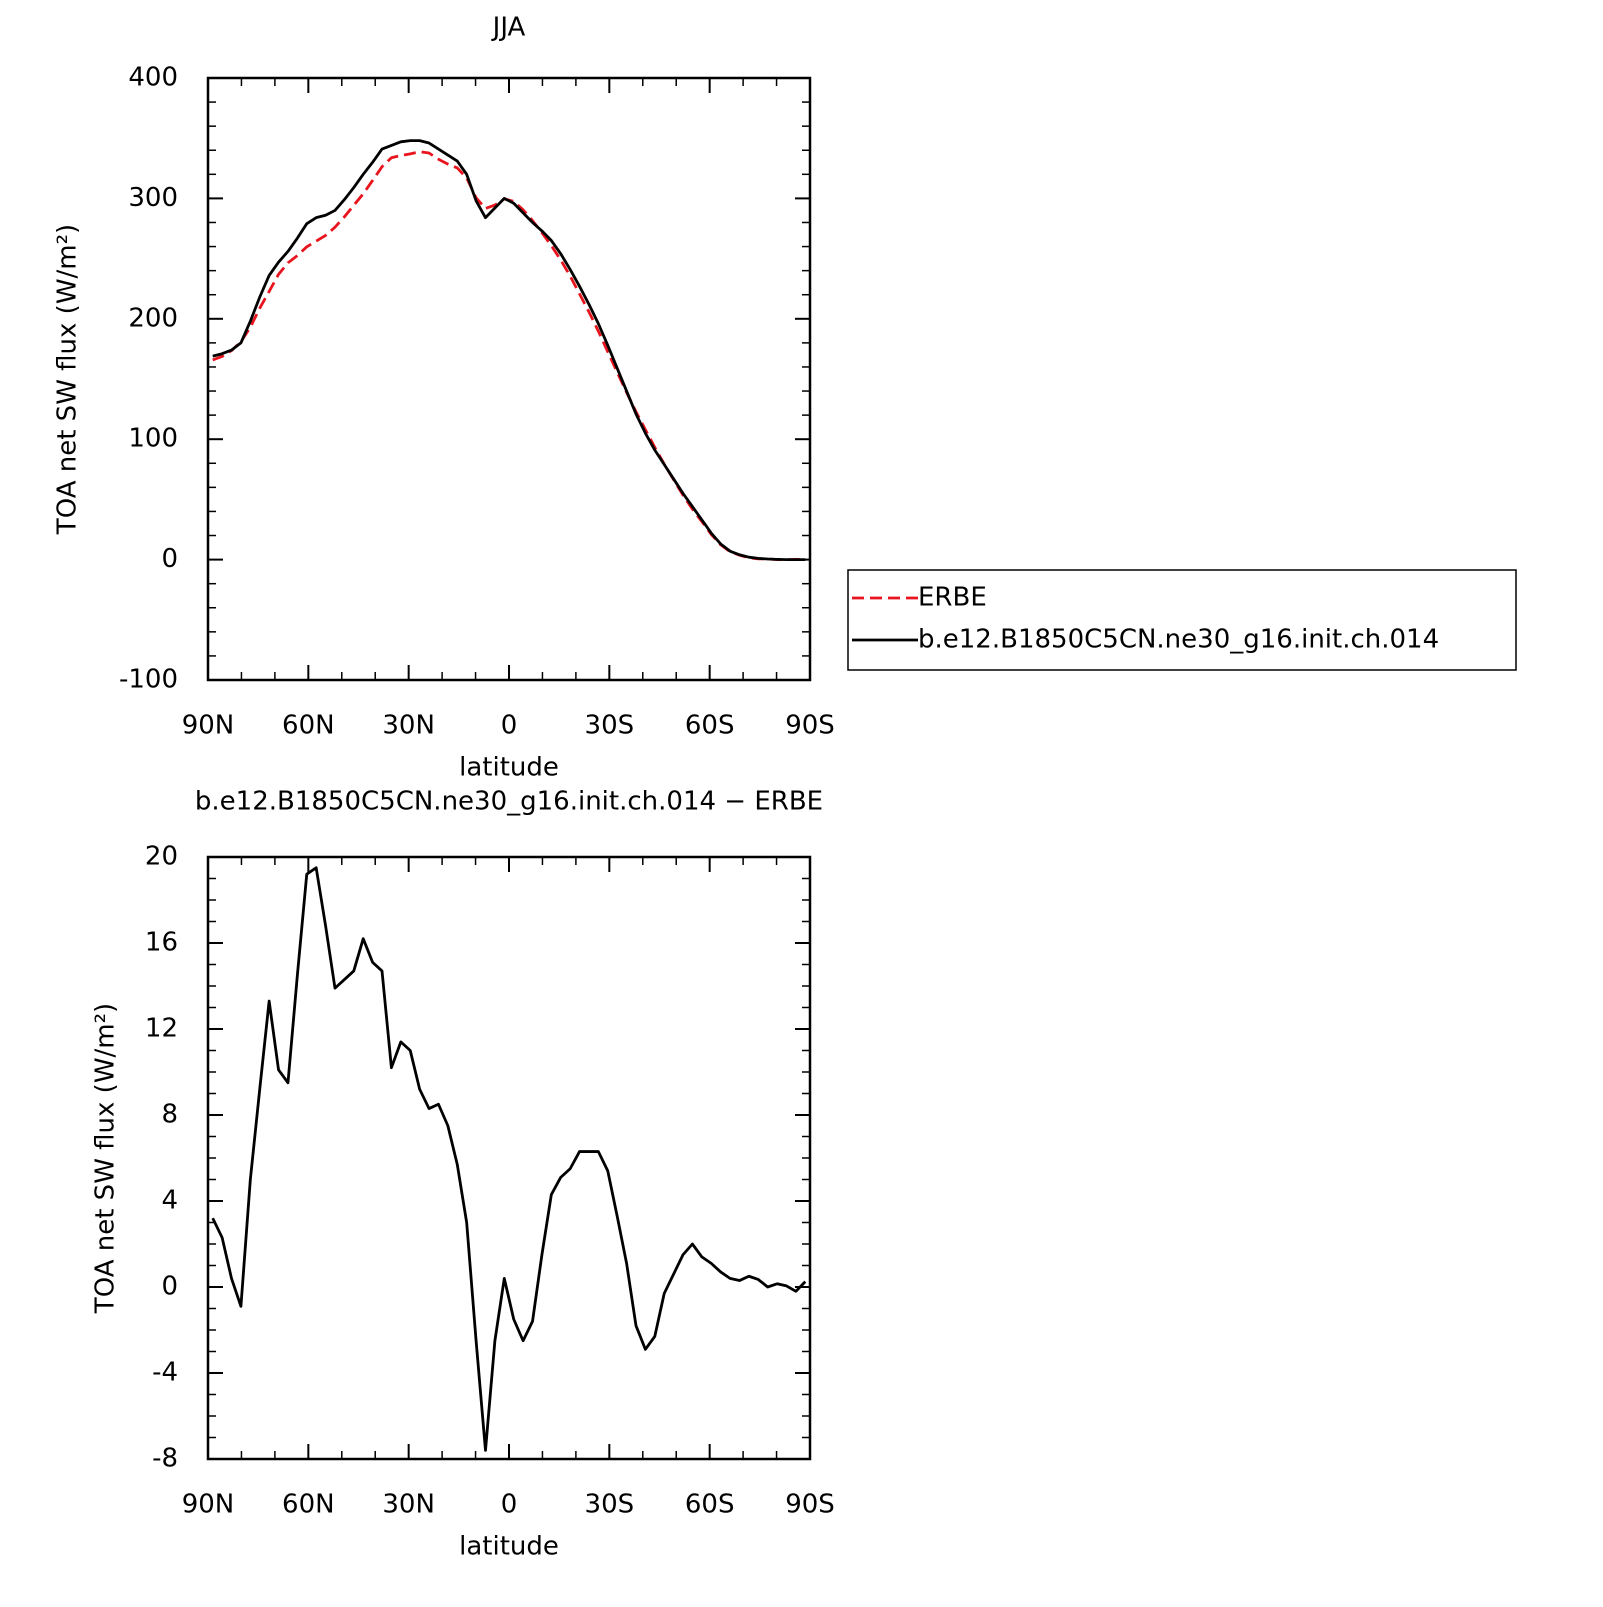  Describe the element at coordinates (148, 680) in the screenshot. I see `y-tick-label: -100` at that location.